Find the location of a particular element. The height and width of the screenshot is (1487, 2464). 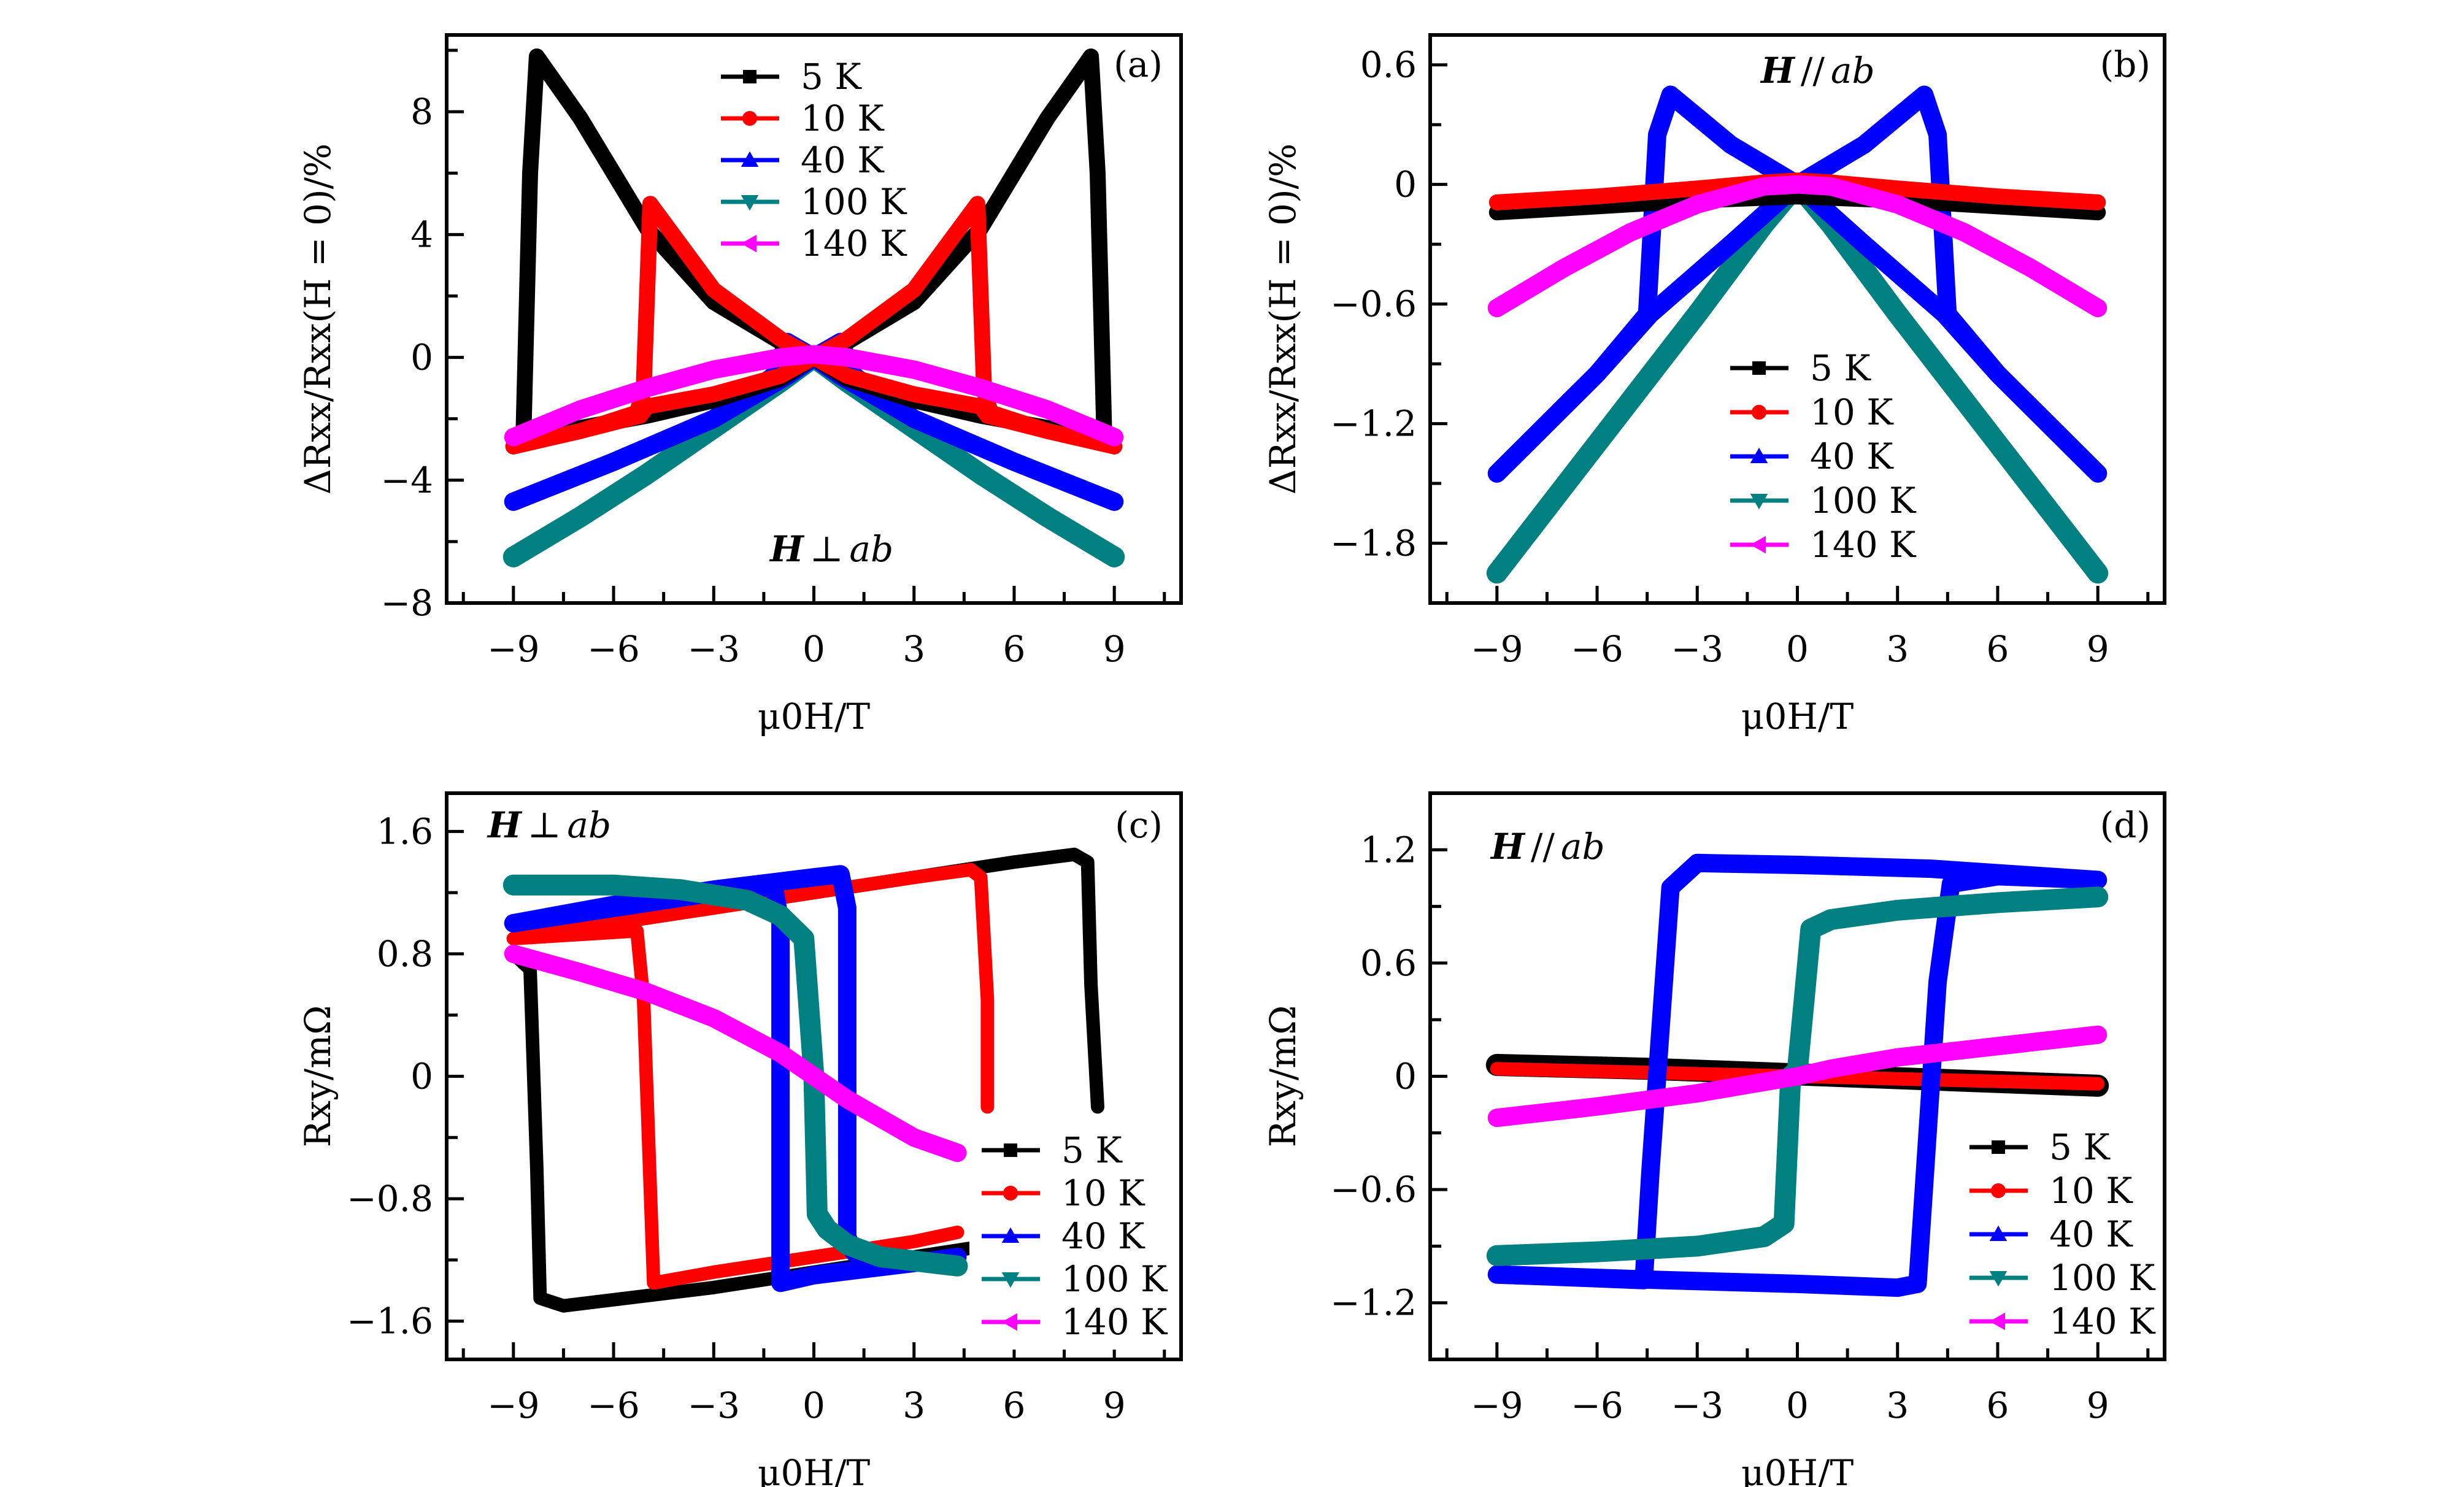

legend-item: 10 K is located at coordinates (803, 118).